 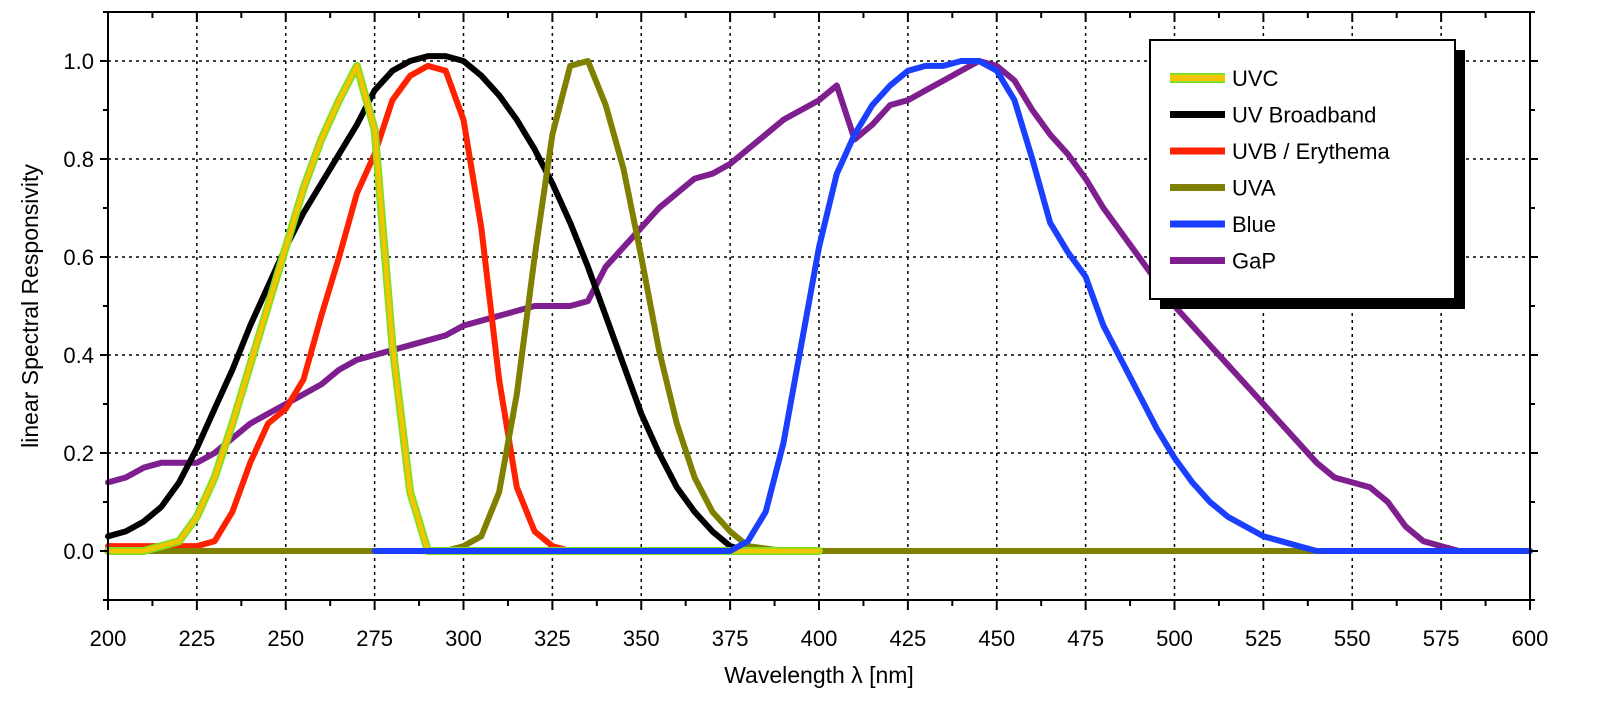 What do you see at coordinates (30, 306) in the screenshot?
I see `y-axis-title: linear Spectral Responsivity` at bounding box center [30, 306].